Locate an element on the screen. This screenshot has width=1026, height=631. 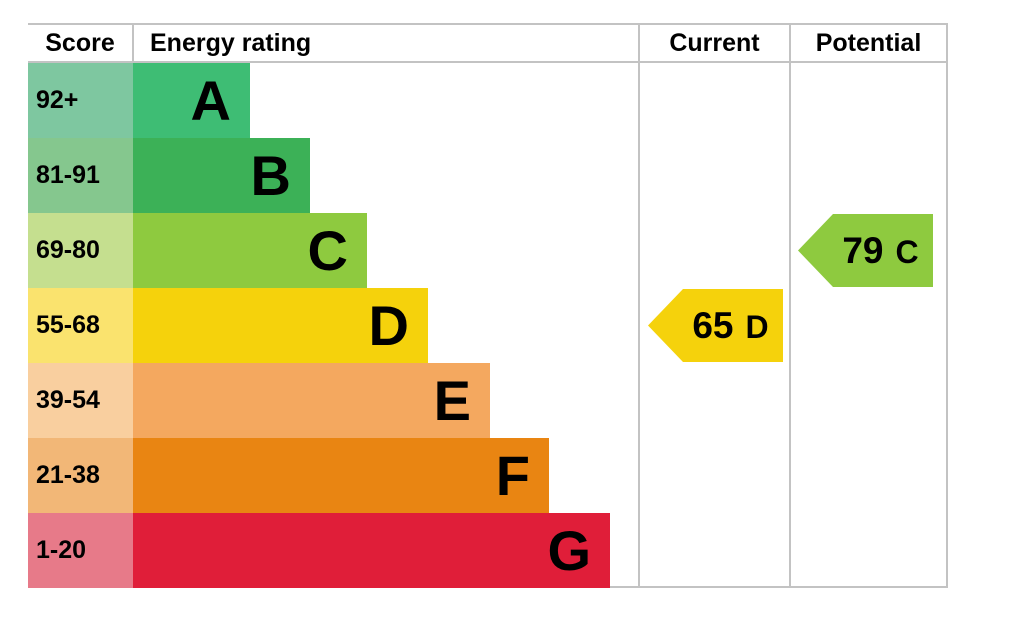
band-row-f: 21-38 F is located at coordinates (488, 475).